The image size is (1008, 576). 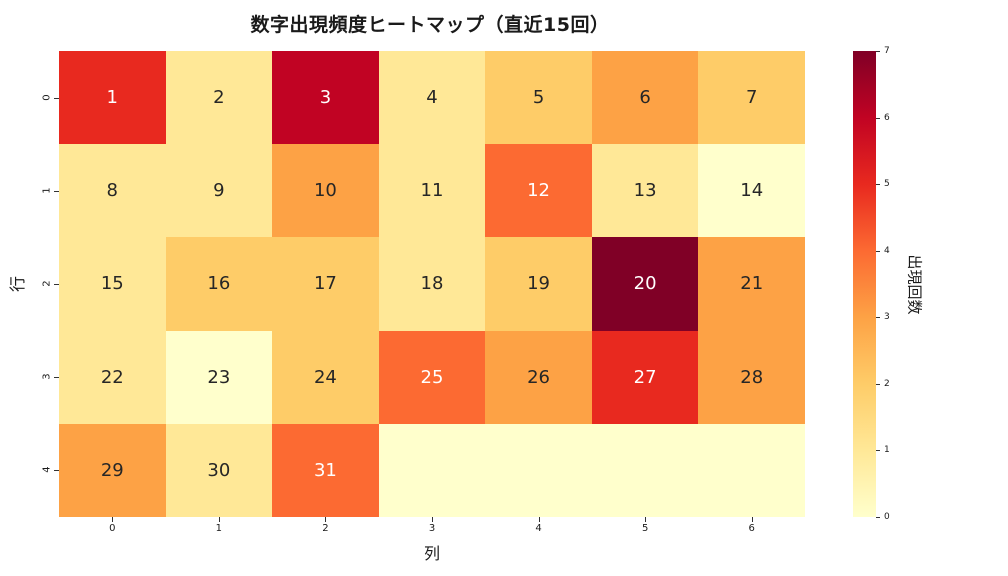 What do you see at coordinates (112, 98) in the screenshot?
I see `heatmap-cell: 1` at bounding box center [112, 98].